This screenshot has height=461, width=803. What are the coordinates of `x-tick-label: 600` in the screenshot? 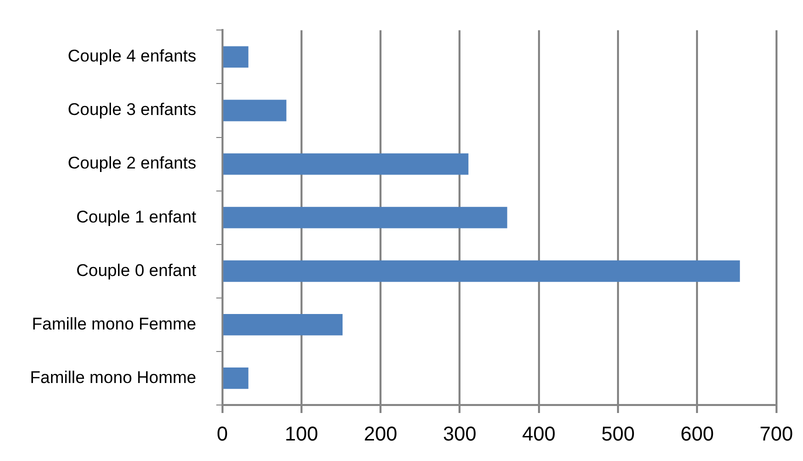 It's located at (697, 435).